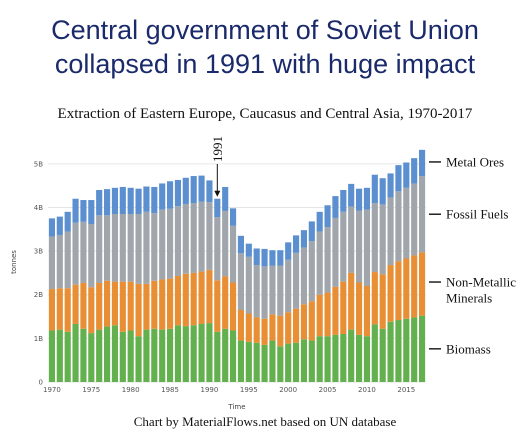 This screenshot has width=530, height=442. I want to click on annotation-1991-label: 1991, so click(217, 149).